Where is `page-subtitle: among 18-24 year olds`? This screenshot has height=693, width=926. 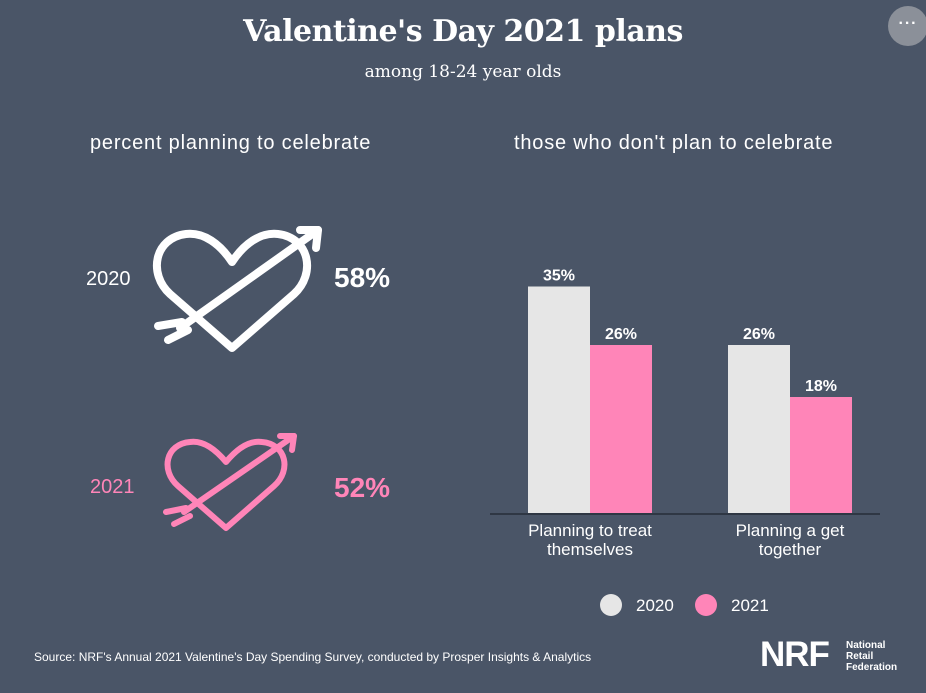
page-subtitle: among 18-24 year olds is located at coordinates (463, 72).